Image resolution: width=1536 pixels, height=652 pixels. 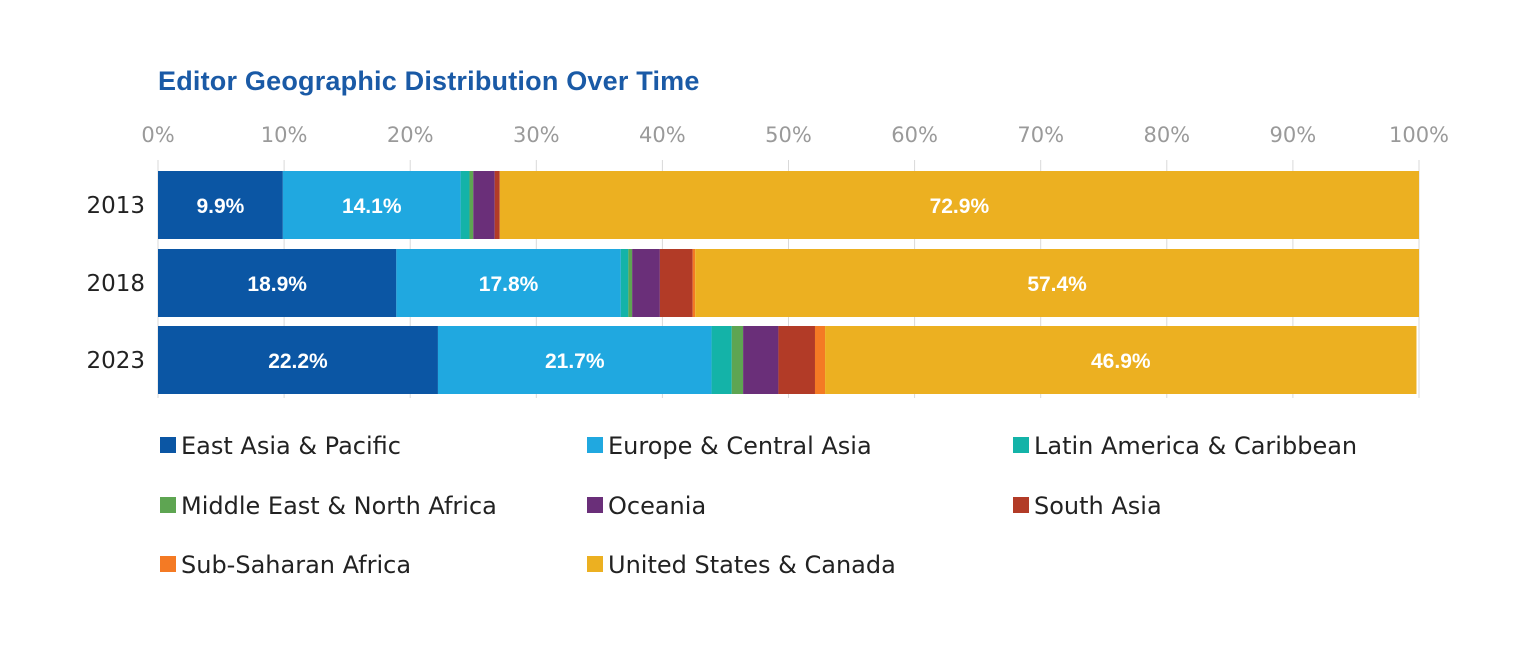 I want to click on data-label: 17.8%, so click(x=509, y=284).